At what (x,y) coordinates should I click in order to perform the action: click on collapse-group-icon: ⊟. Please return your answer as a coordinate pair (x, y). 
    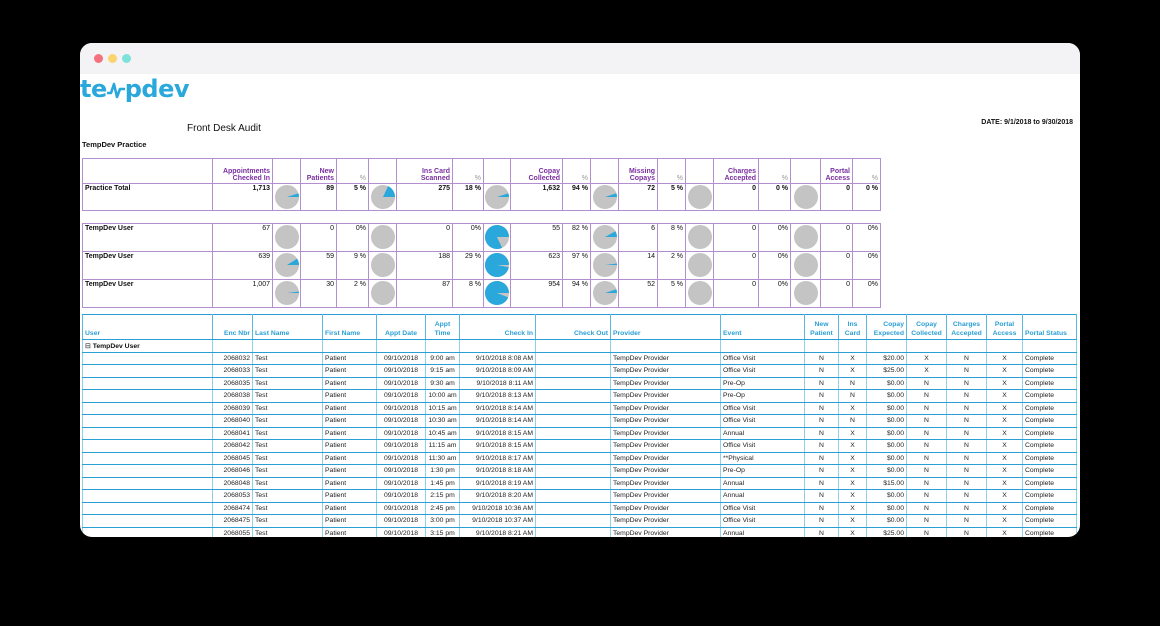
    Looking at the image, I should click on (88, 346).